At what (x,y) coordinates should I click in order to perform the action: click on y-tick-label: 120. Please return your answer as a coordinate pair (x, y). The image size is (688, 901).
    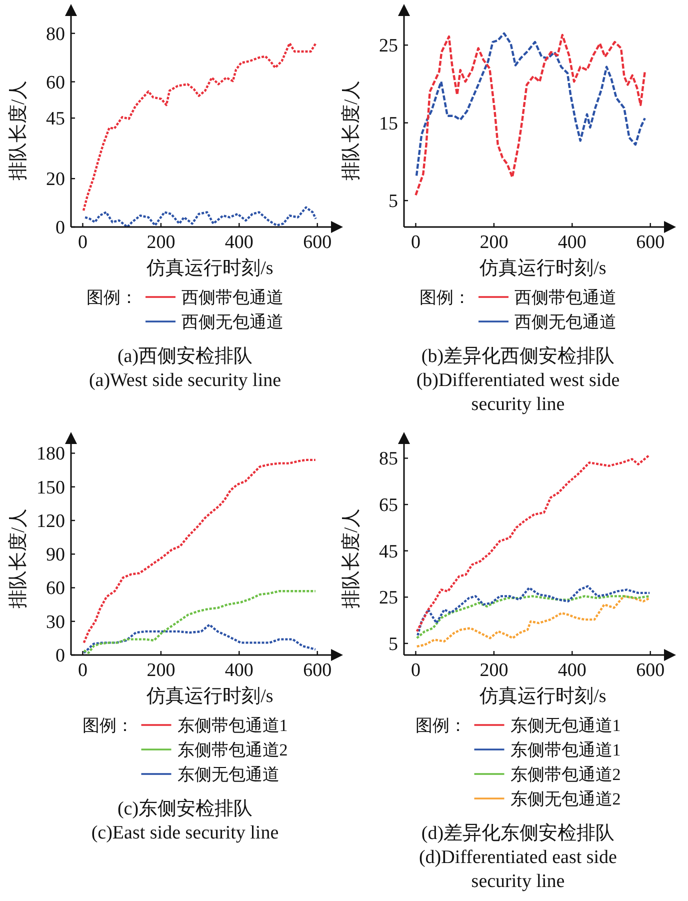
    Looking at the image, I should click on (50, 521).